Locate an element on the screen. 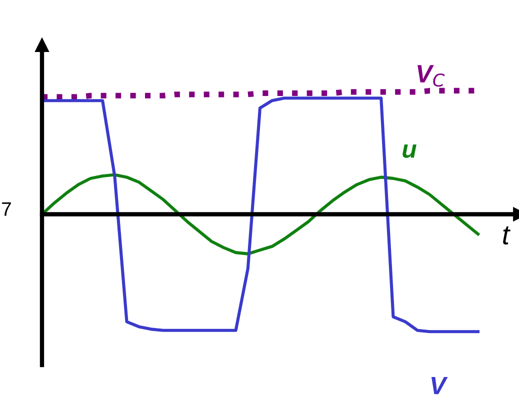  series-label: V is located at coordinates (439, 385).